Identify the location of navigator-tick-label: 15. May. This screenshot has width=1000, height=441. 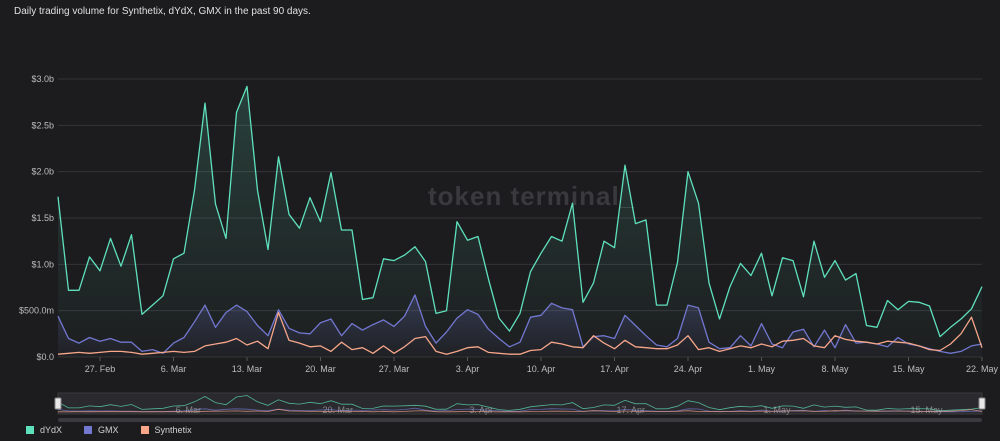
(927, 410).